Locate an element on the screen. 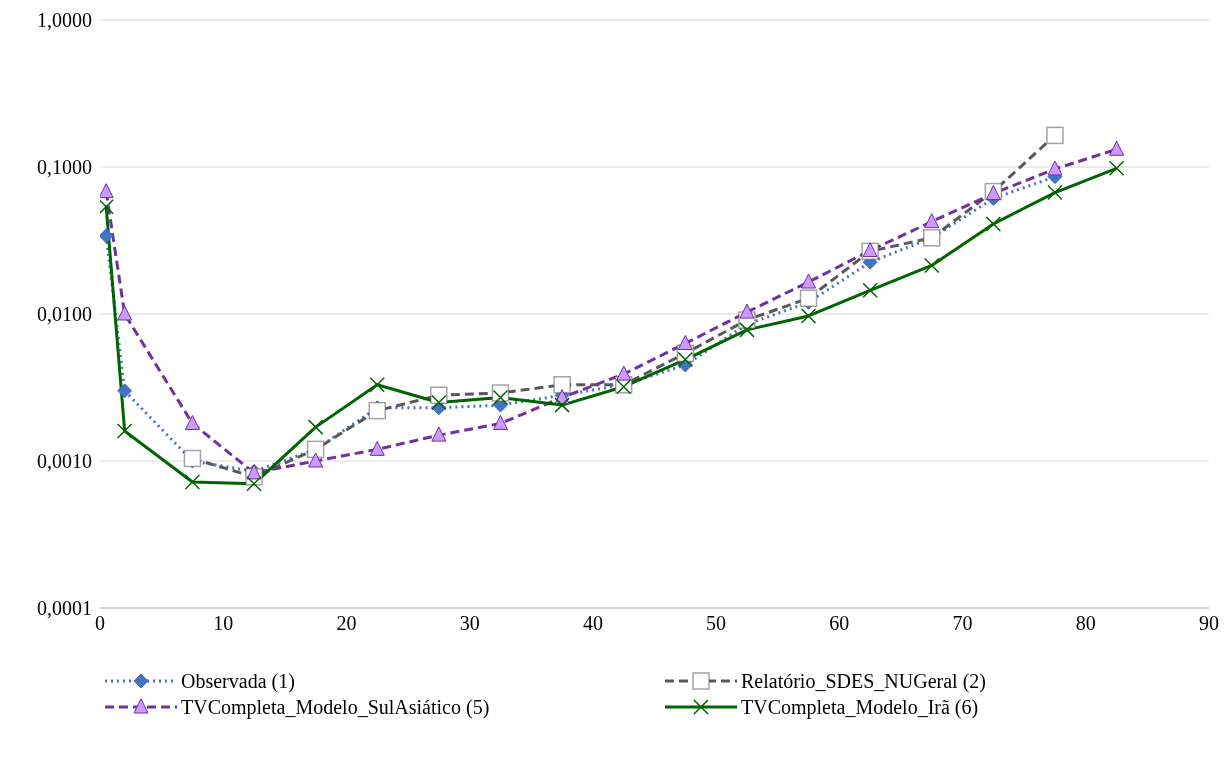  y-tick-label: 1,0000 is located at coordinates (64, 20).